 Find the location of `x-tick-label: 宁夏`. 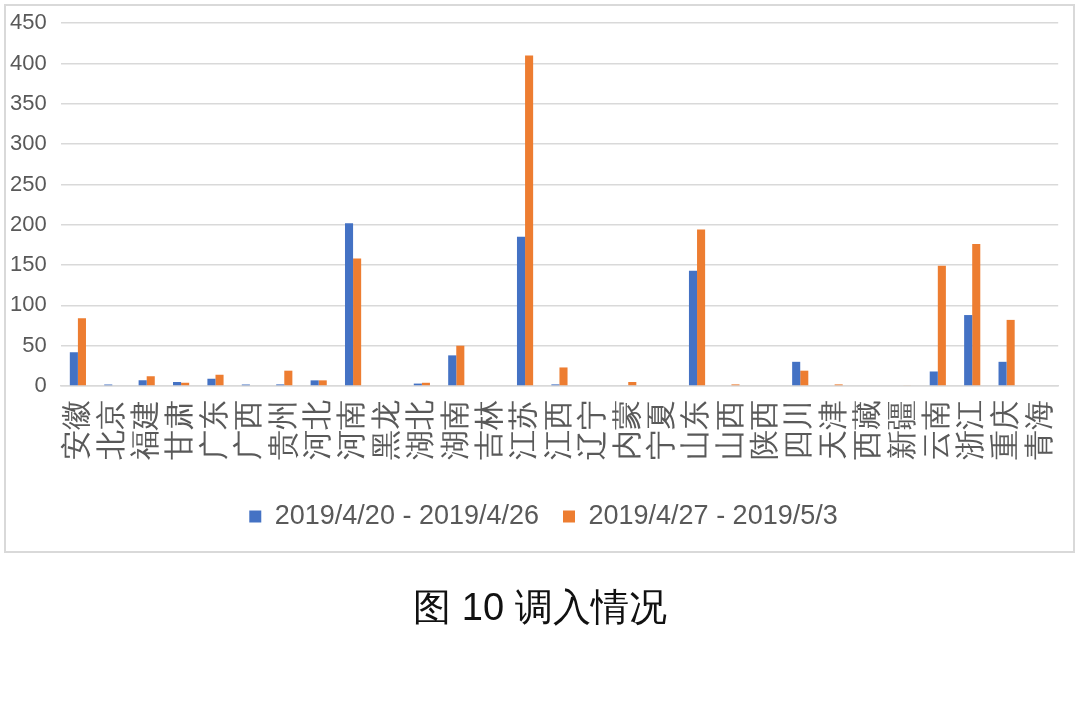

x-tick-label: 宁夏 is located at coordinates (660, 430).